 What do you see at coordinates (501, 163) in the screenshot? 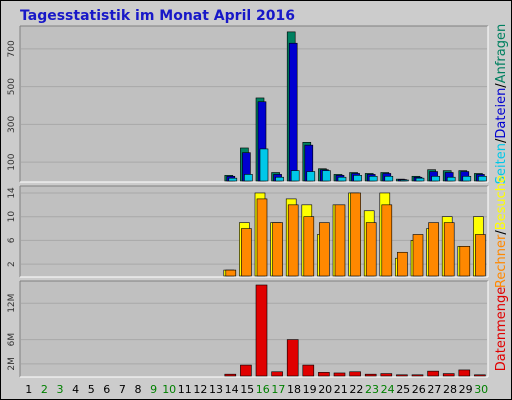
I see `side-label-part: Seiten` at bounding box center [501, 163].